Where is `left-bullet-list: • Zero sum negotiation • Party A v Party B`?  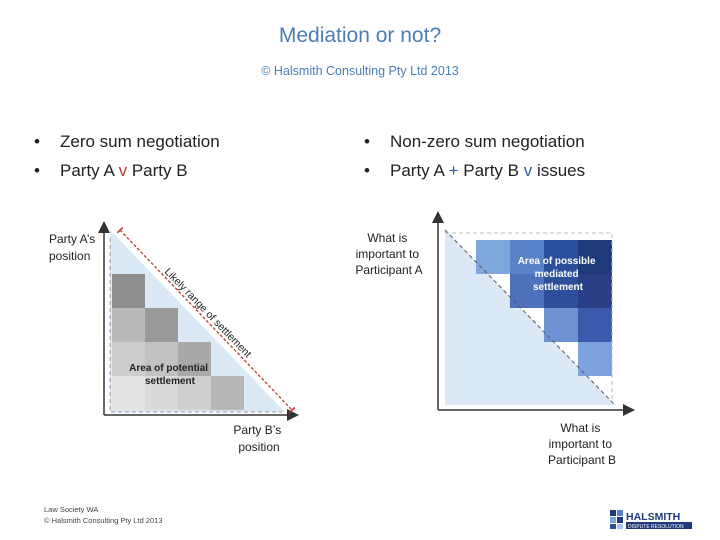
left-bullet-list: • Zero sum negotiation • Party A v Party B is located at coordinates (125, 156).